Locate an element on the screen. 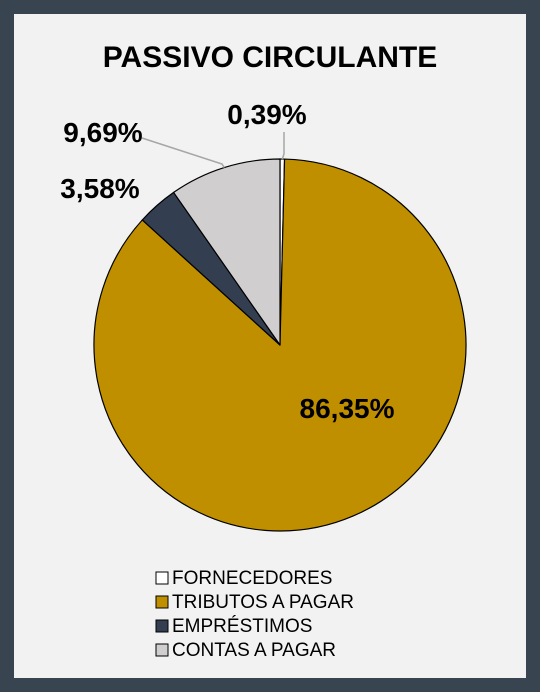  legend-label-tributos-a-pagar: TRIBUTOS A PAGAR is located at coordinates (263, 602).